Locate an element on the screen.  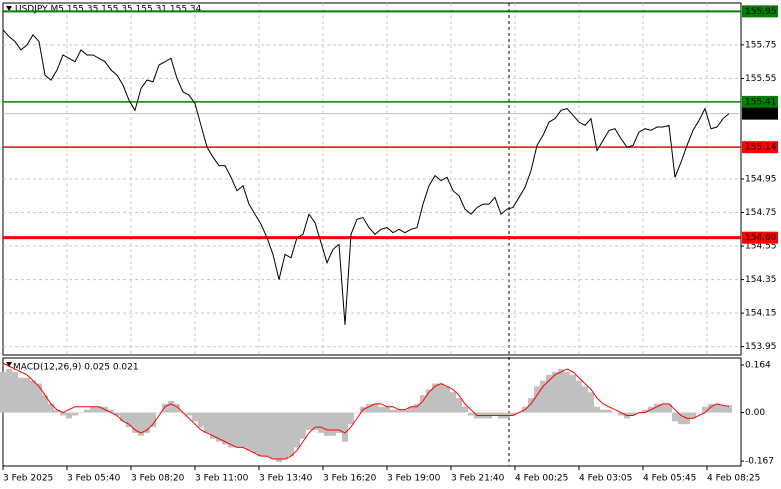
y-tick-label: 154.55 is located at coordinates (761, 247).